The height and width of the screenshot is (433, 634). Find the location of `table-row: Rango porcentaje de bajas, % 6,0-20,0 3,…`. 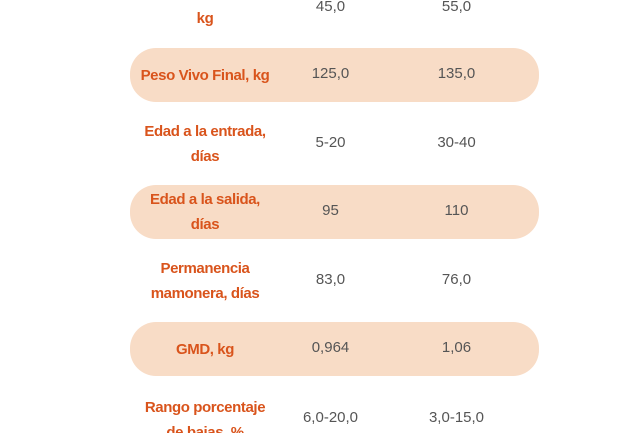

table-row: Rango porcentaje de bajas, % 6,0-20,0 3,… is located at coordinates (334, 413).